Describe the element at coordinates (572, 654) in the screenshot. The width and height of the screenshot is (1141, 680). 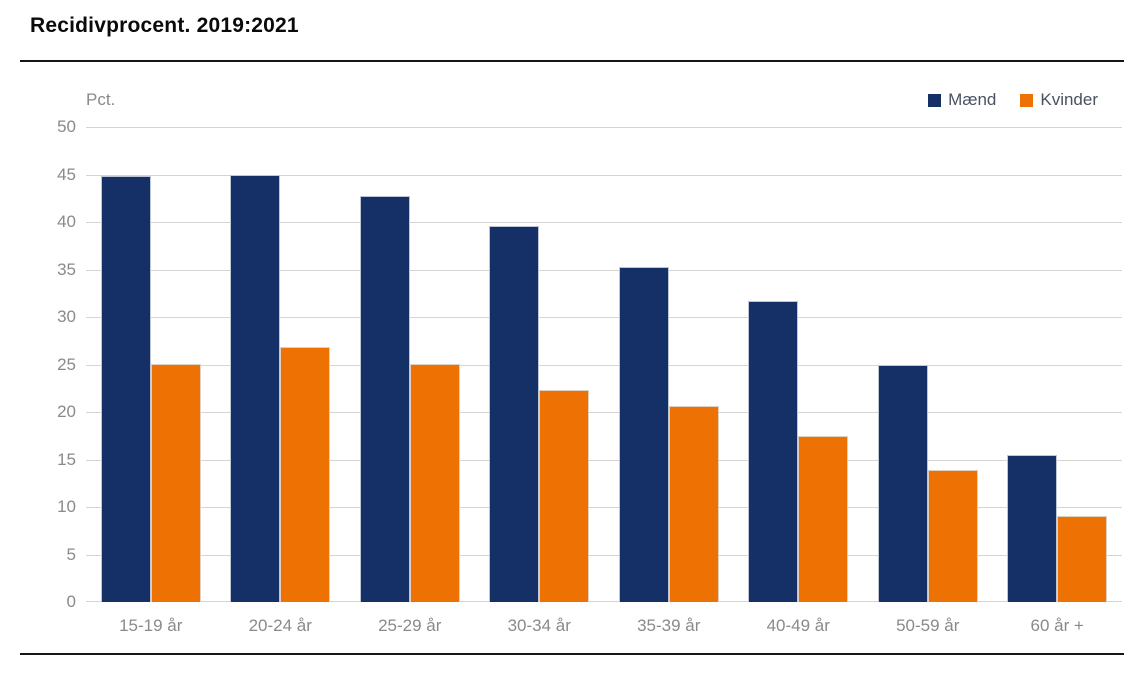
I see `bottom-divider` at that location.